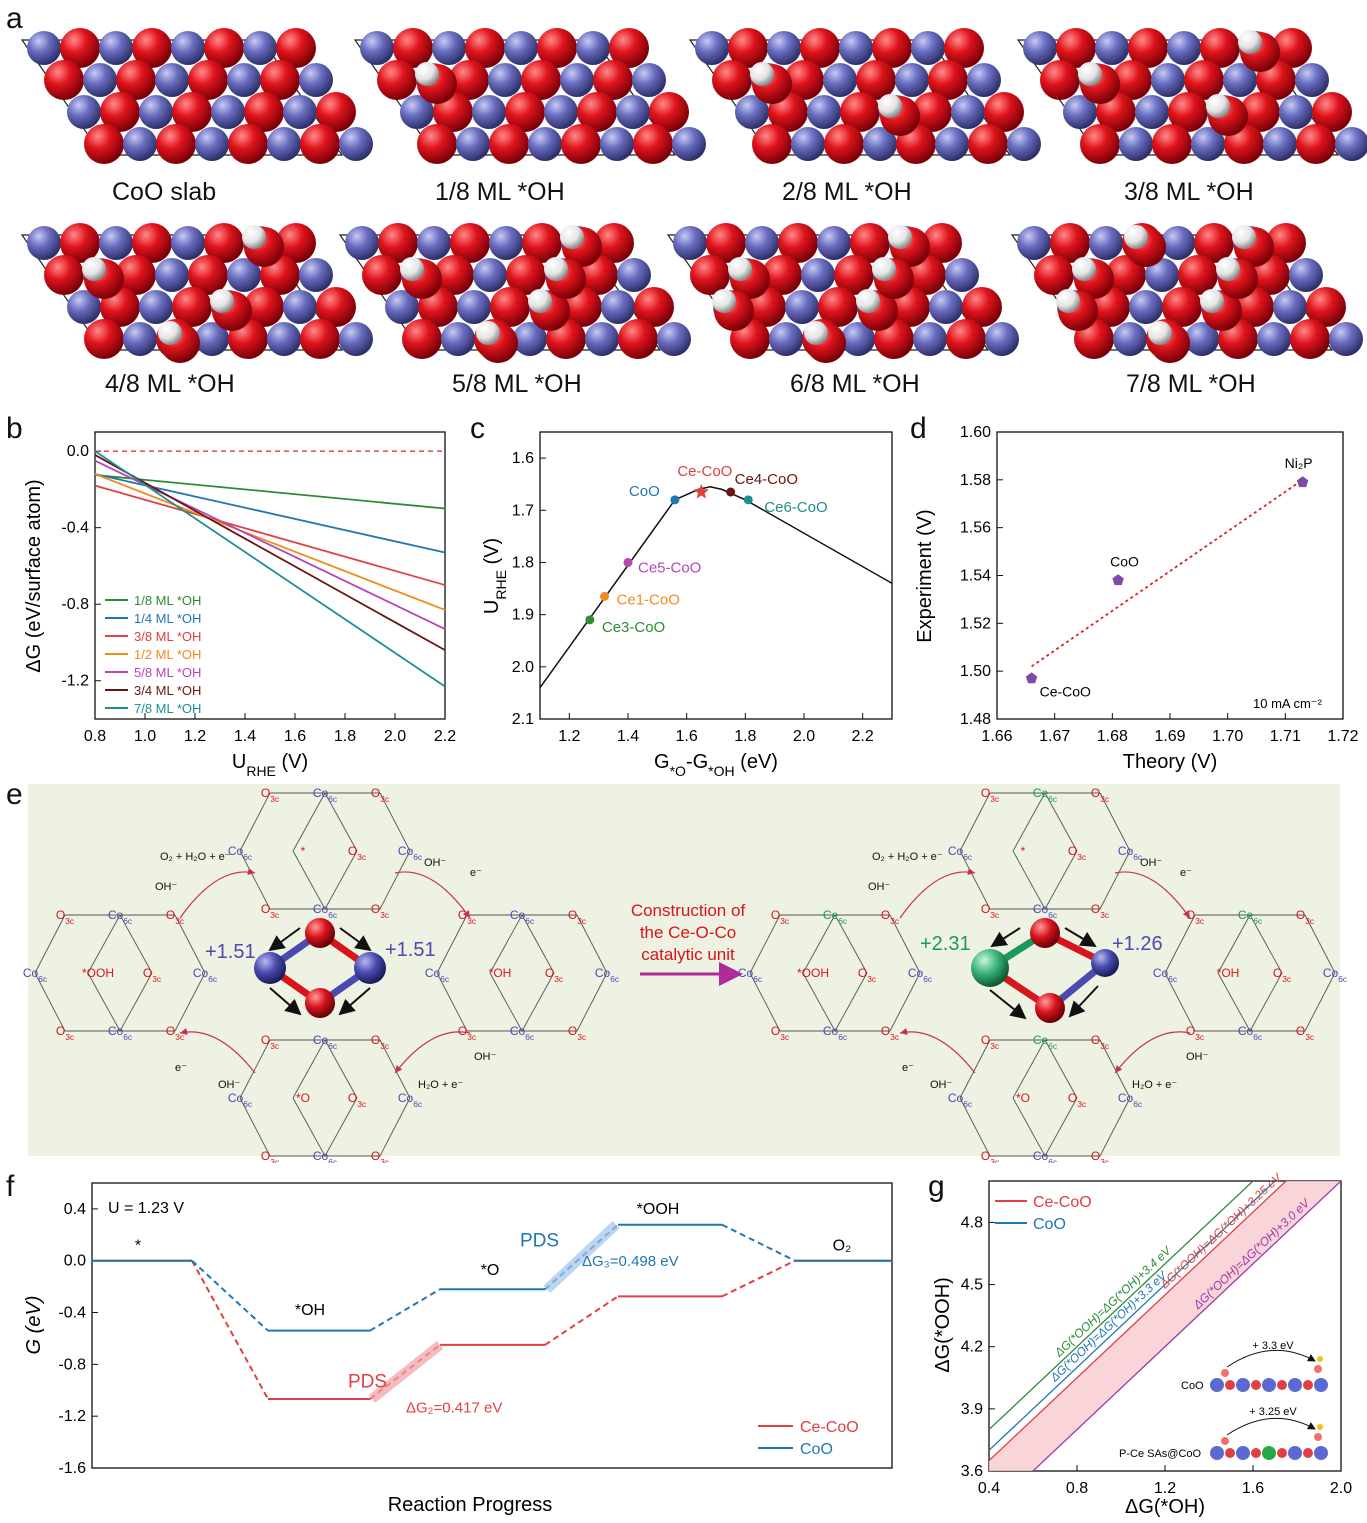 The image size is (1367, 1523). What do you see at coordinates (975, 576) in the screenshot?
I see `y-tick-label: 1.54` at bounding box center [975, 576].